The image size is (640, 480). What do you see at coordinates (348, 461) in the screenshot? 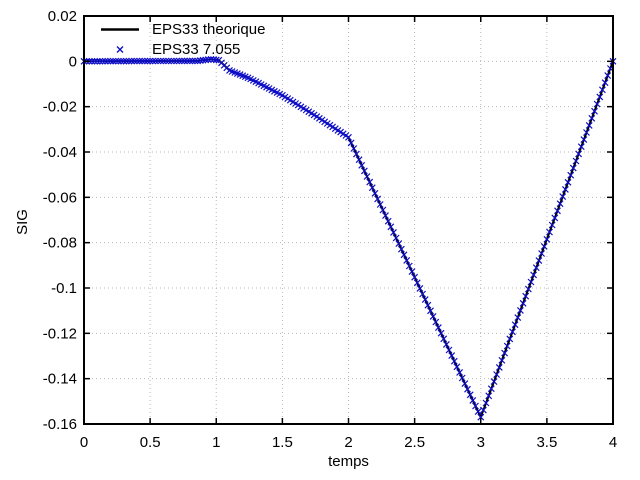
I see `x-axis-title: temps` at bounding box center [348, 461].